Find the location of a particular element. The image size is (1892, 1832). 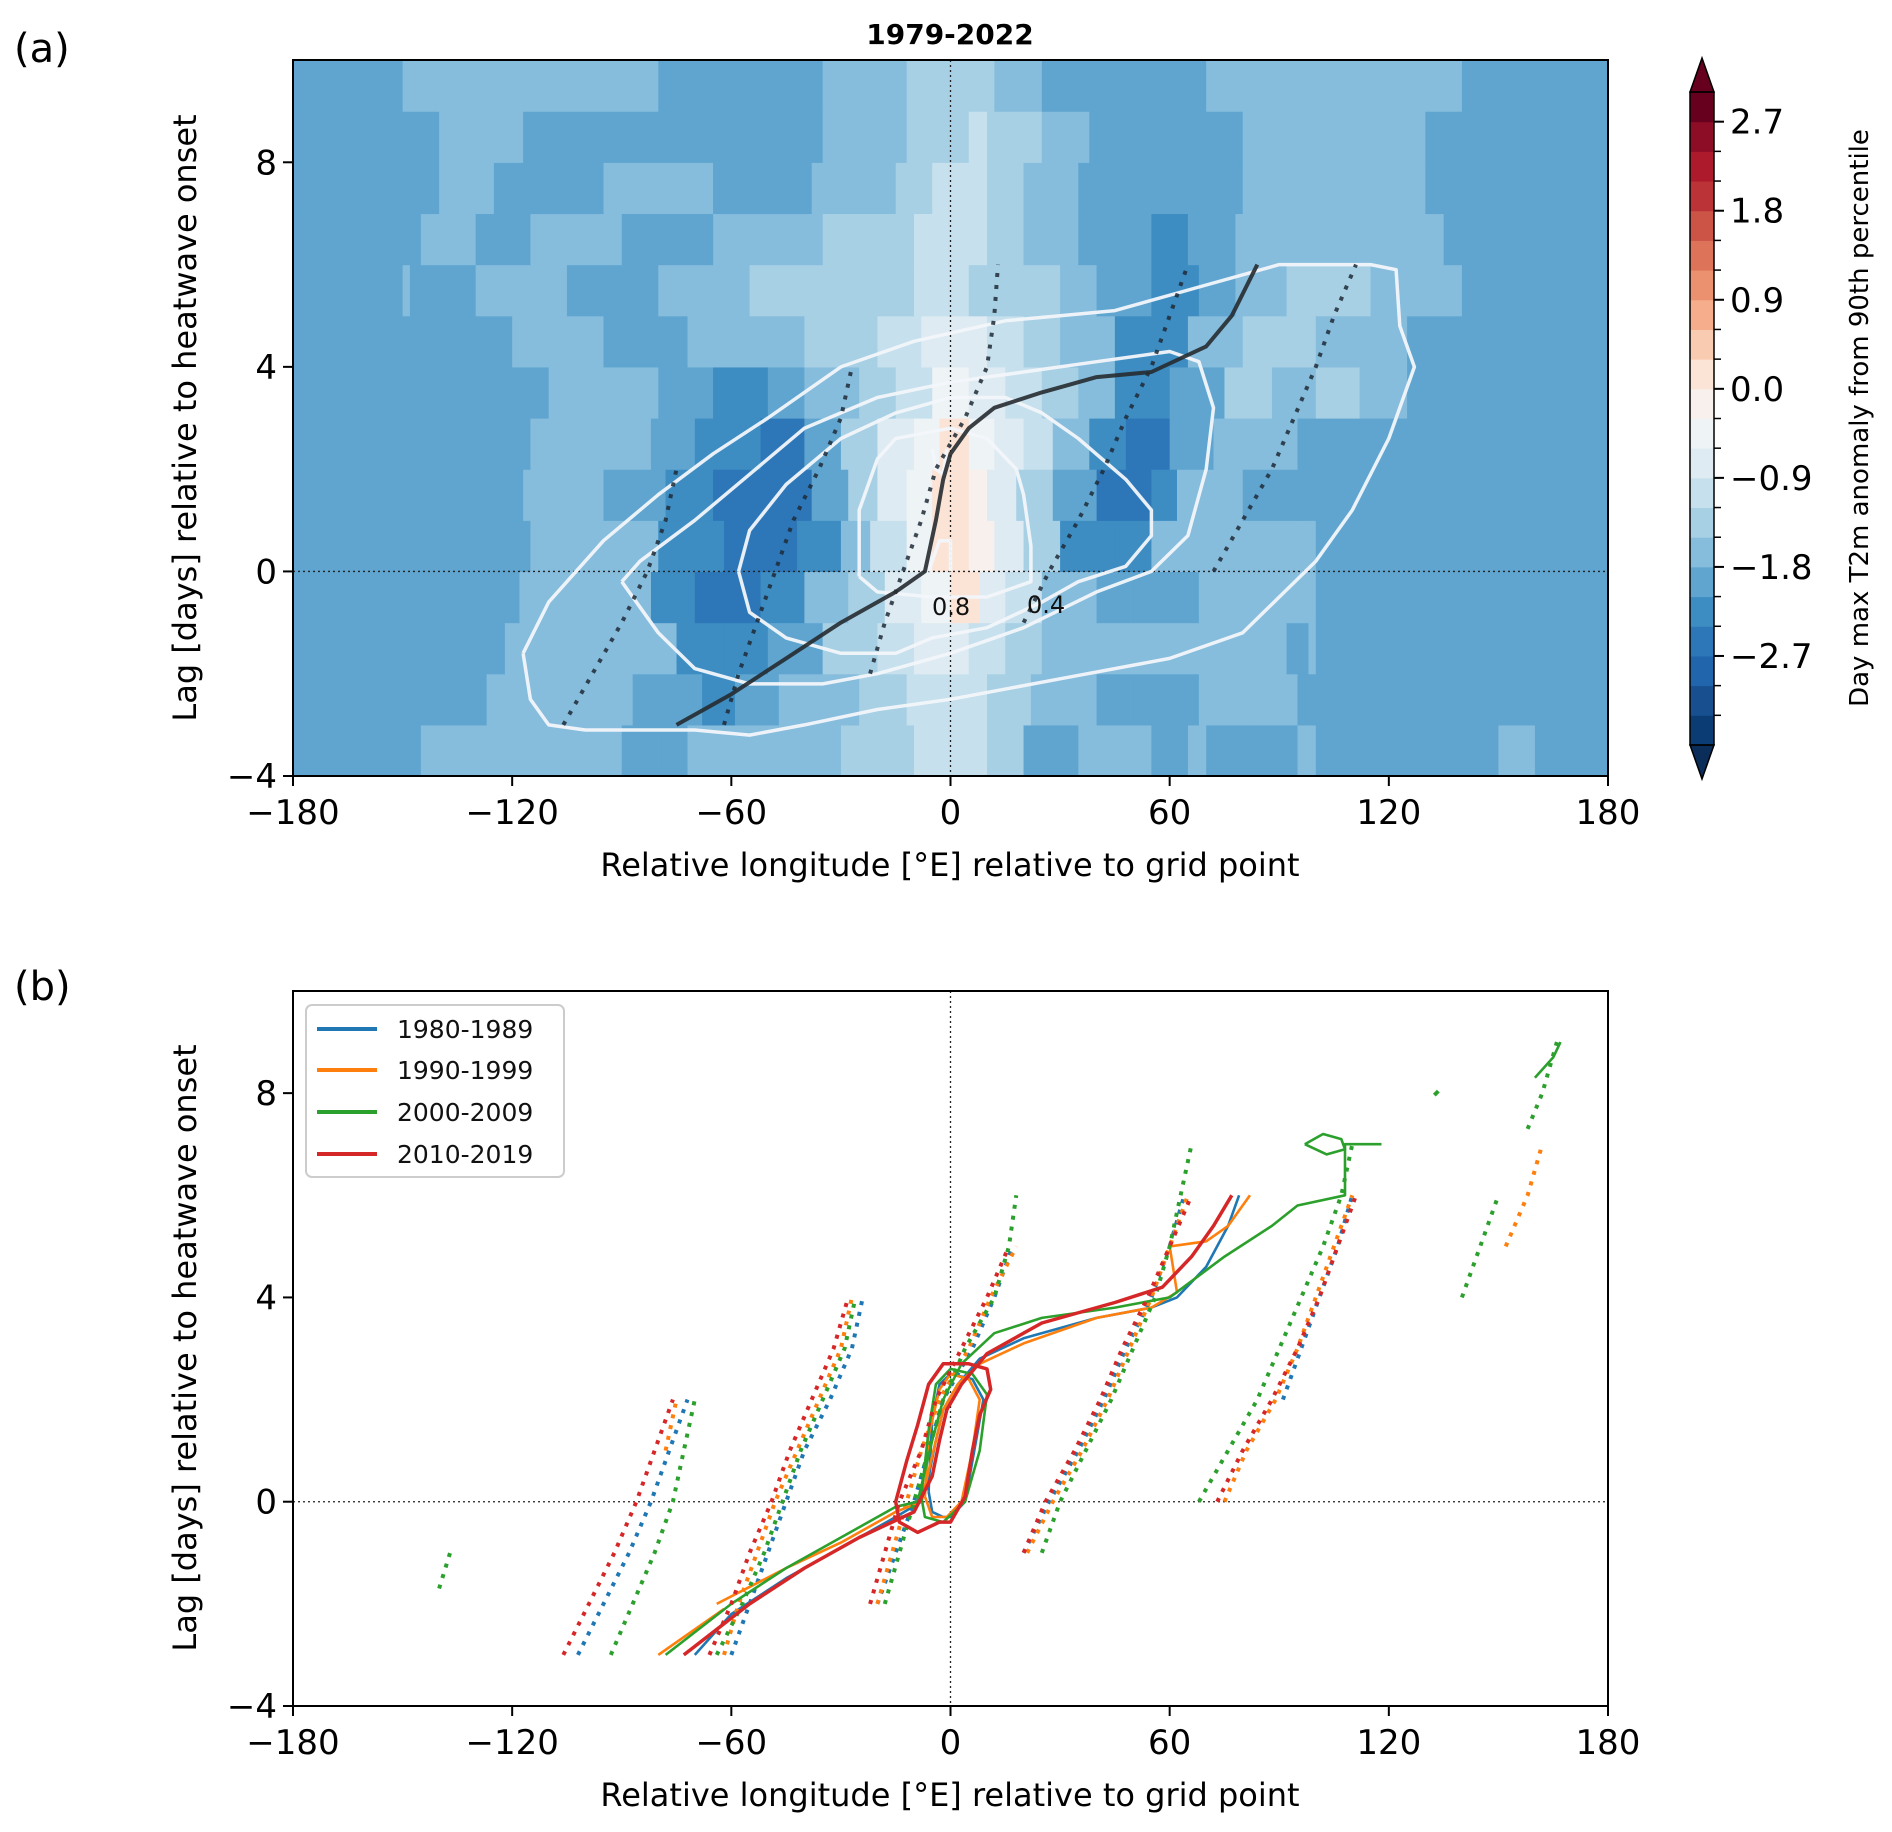

y-axis-title-b: Lag [days] relative to heatwave onset is located at coordinates (185, 1347).